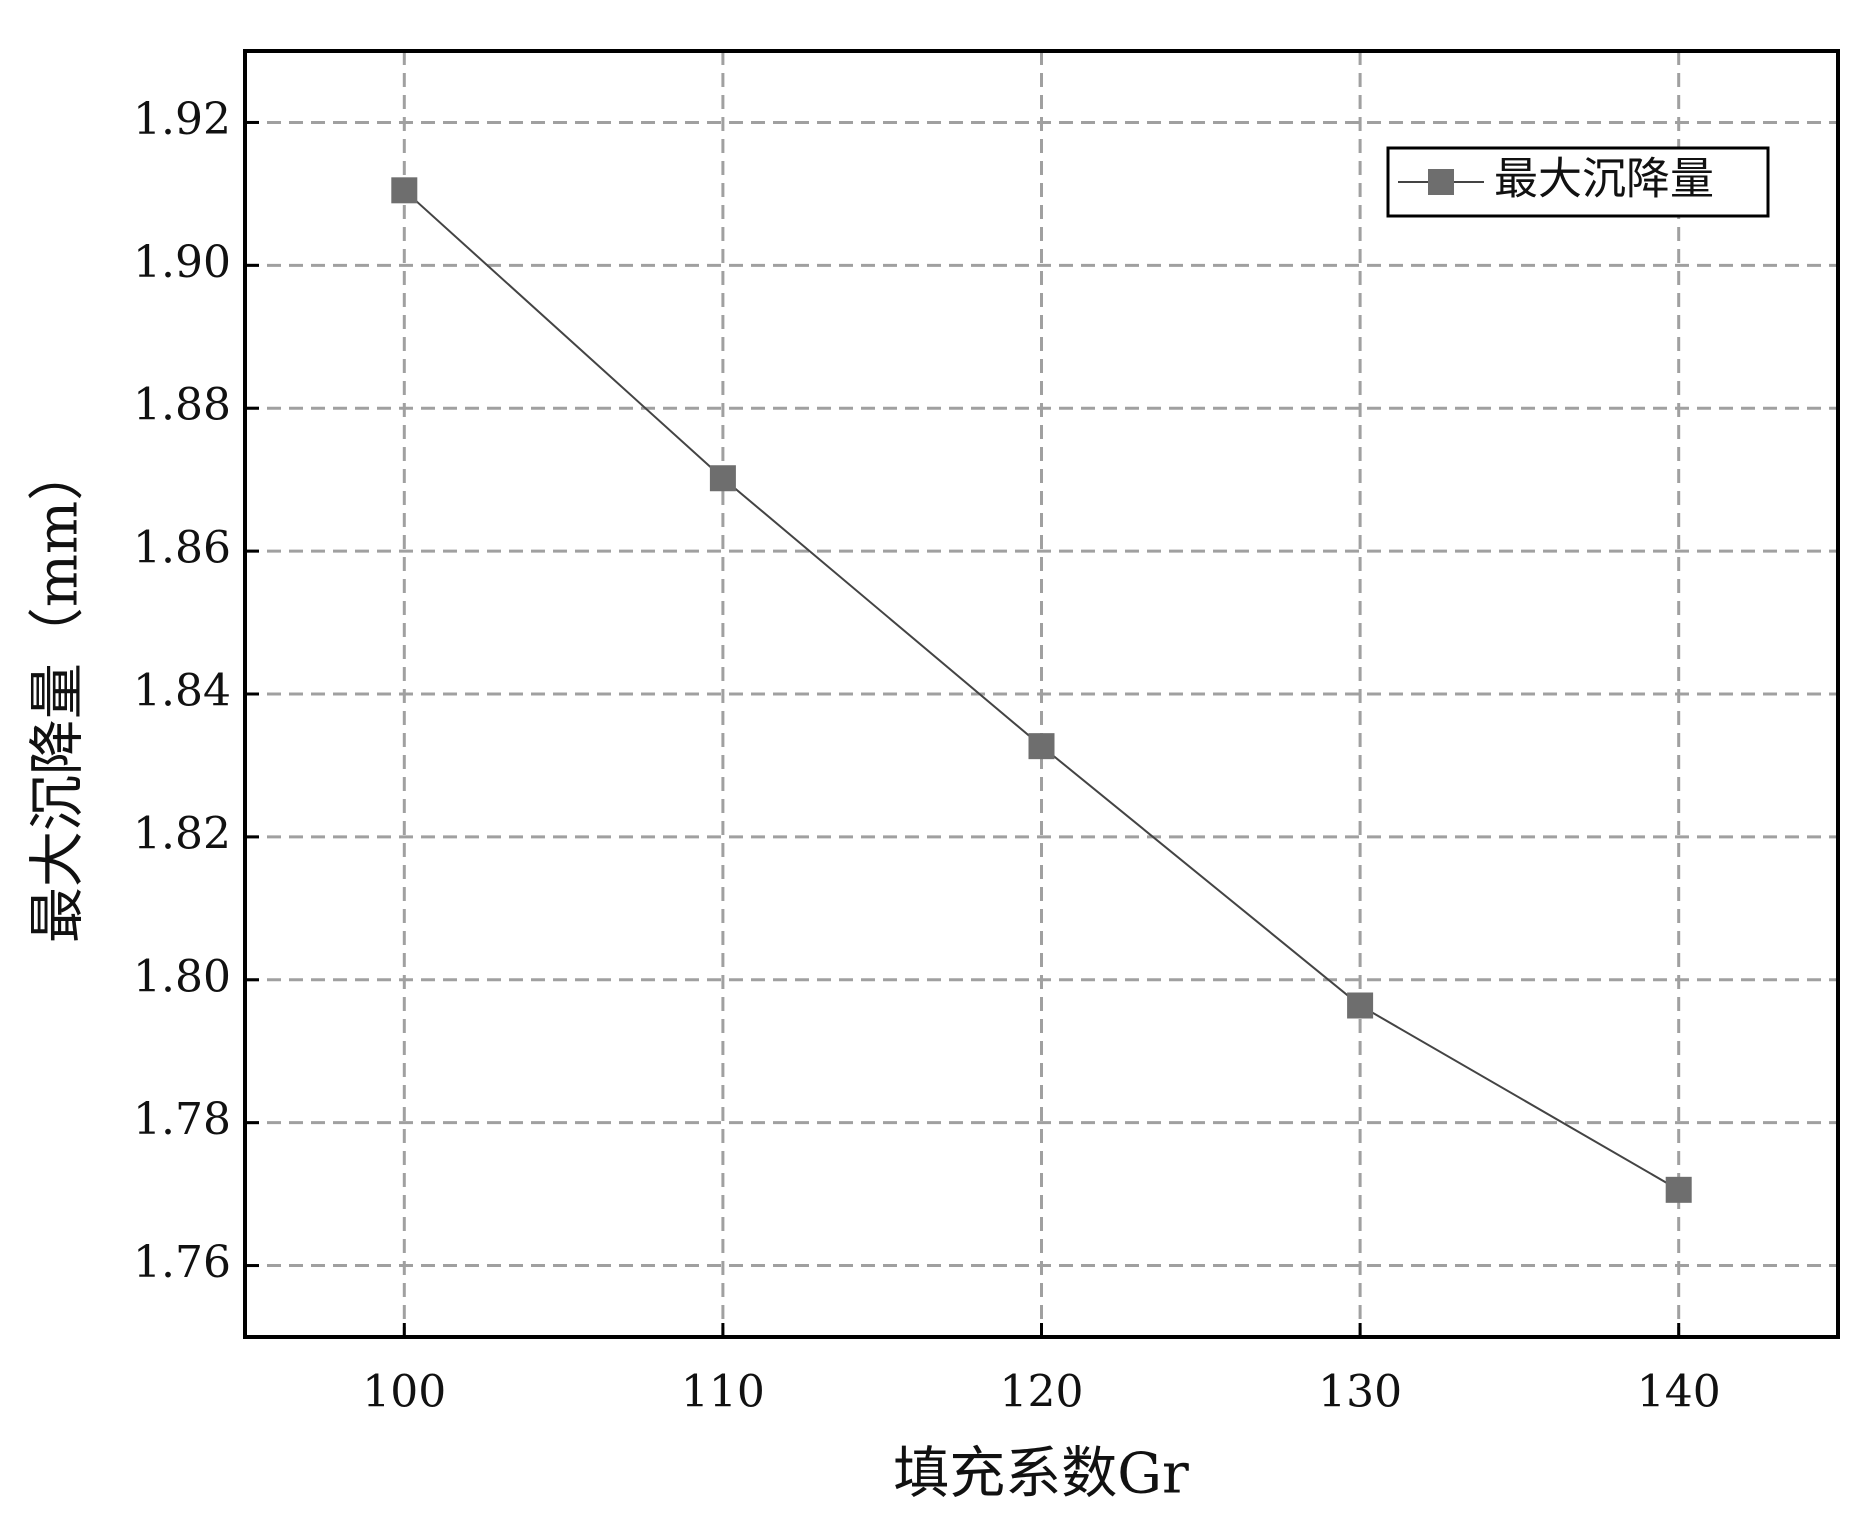 The height and width of the screenshot is (1523, 1868). I want to click on y-tick-label: 1.88, so click(182, 405).